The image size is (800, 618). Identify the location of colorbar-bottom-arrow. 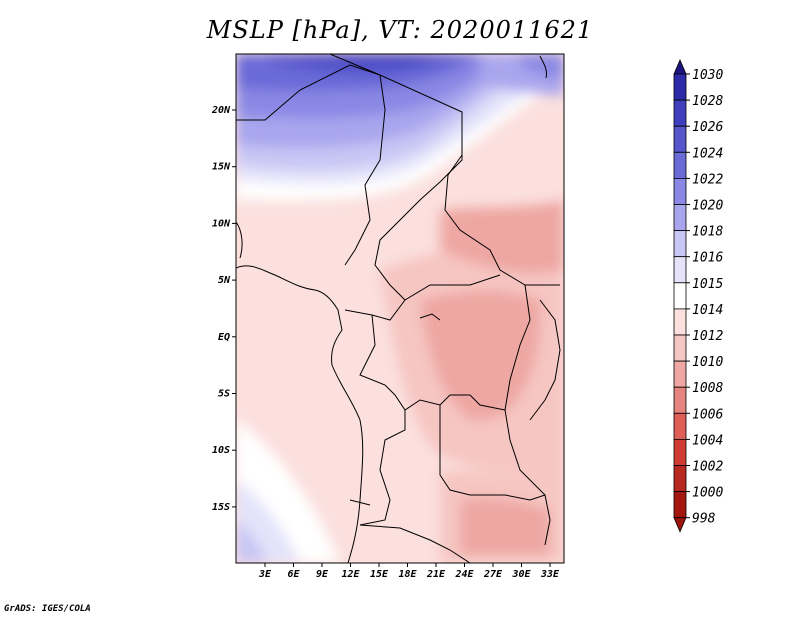
(680, 525).